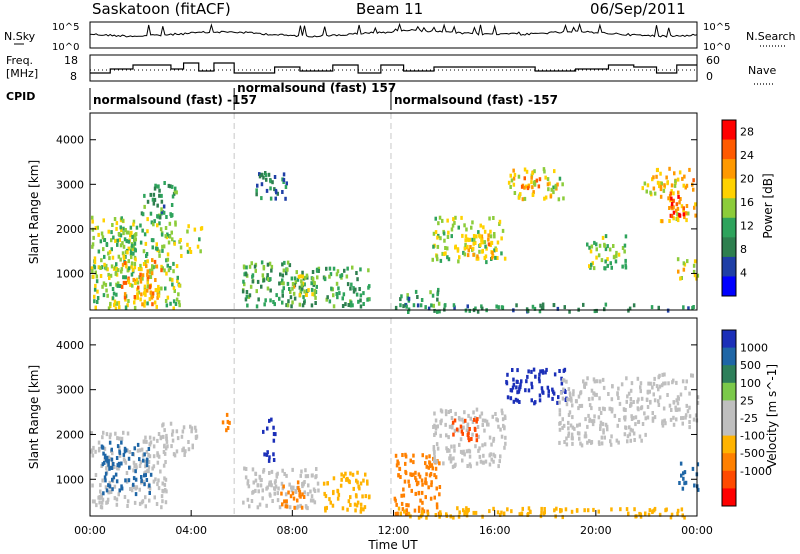  Describe the element at coordinates (743, 249) in the screenshot. I see `power-colorbar-tick: 8` at that location.